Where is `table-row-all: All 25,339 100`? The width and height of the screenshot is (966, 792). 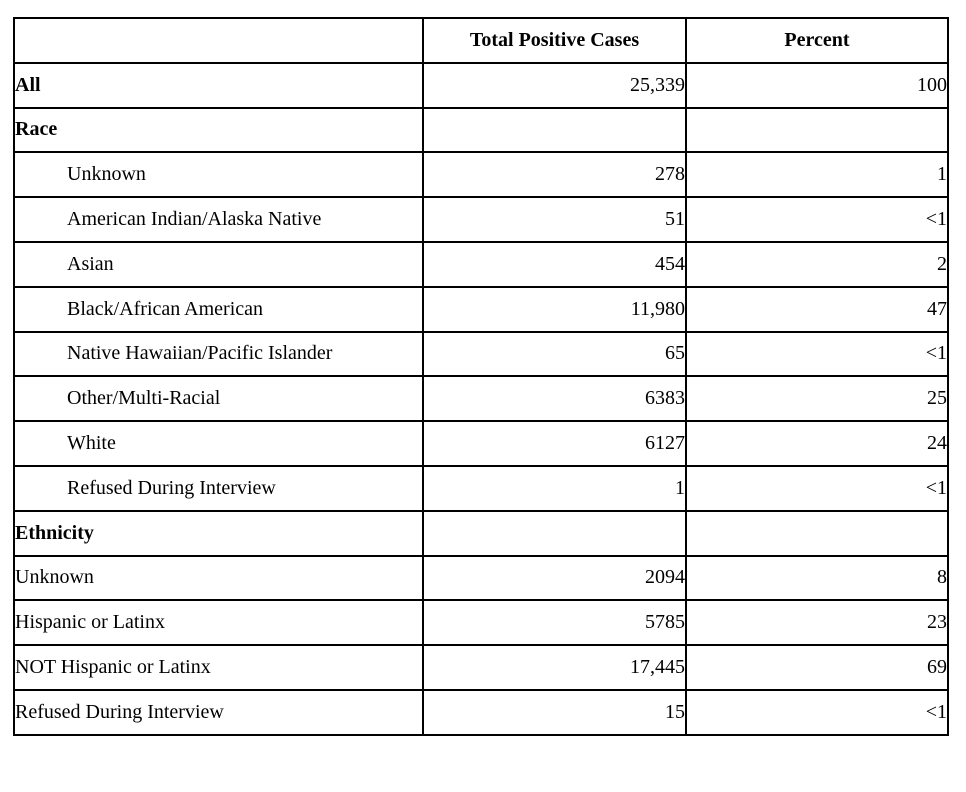 table-row-all: All 25,339 100 is located at coordinates (481, 85).